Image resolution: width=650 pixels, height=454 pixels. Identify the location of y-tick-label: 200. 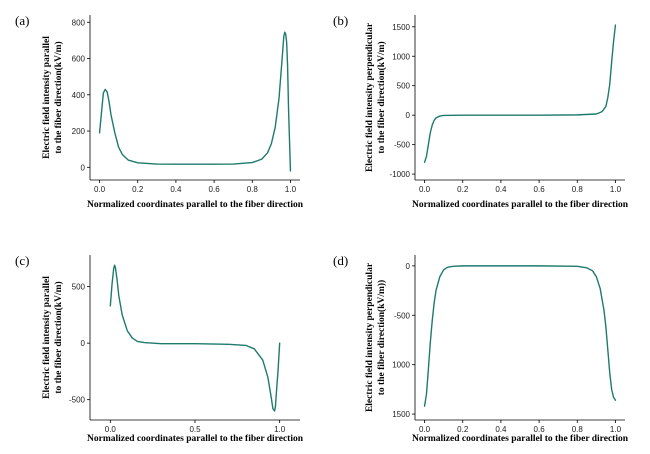
(79, 131).